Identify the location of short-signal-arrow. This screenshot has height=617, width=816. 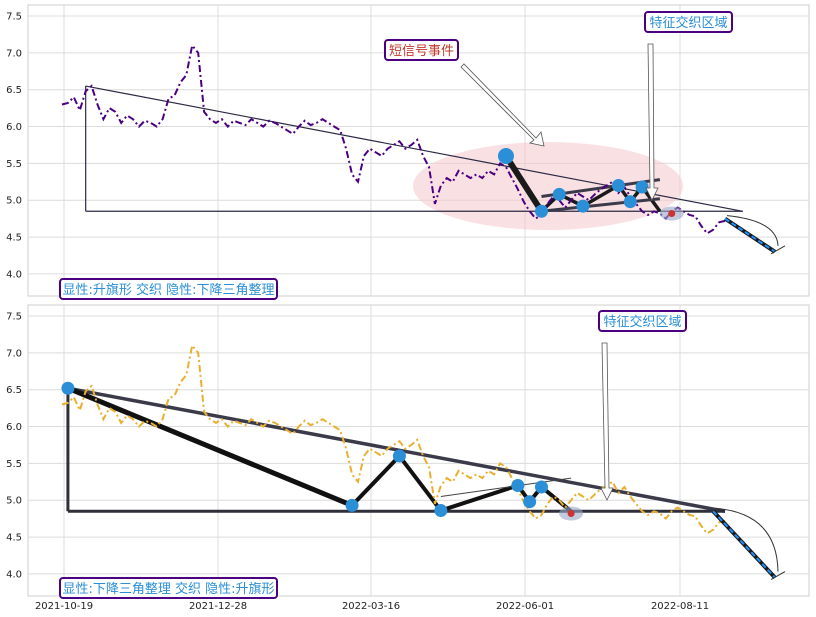
(502, 105).